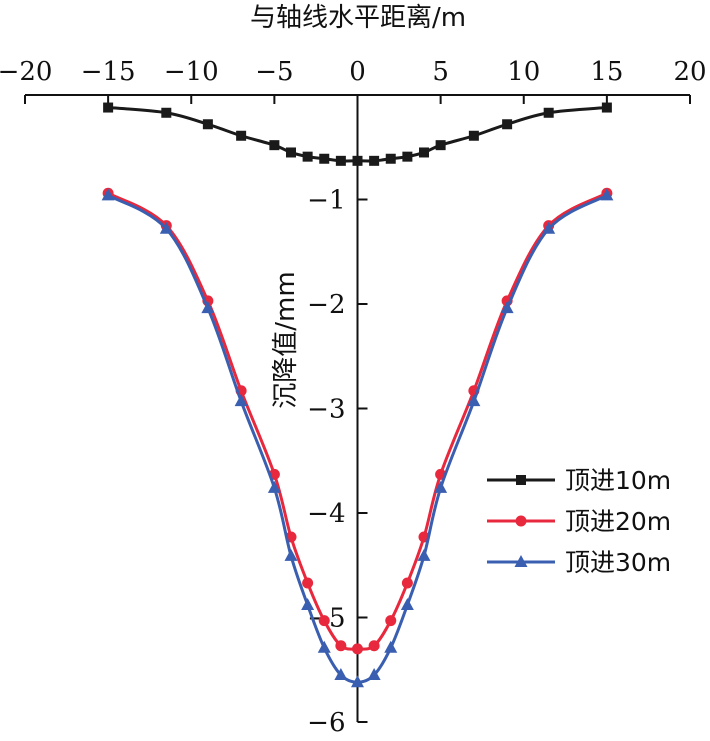  I want to click on legend-item: 顶进30m, so click(579, 562).